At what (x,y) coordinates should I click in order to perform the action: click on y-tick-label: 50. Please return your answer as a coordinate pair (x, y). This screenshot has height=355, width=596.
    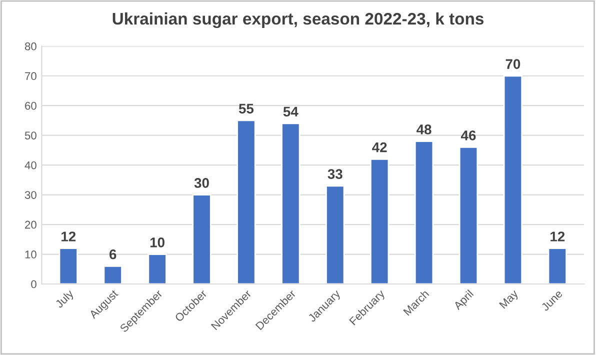
    Looking at the image, I should click on (30, 136).